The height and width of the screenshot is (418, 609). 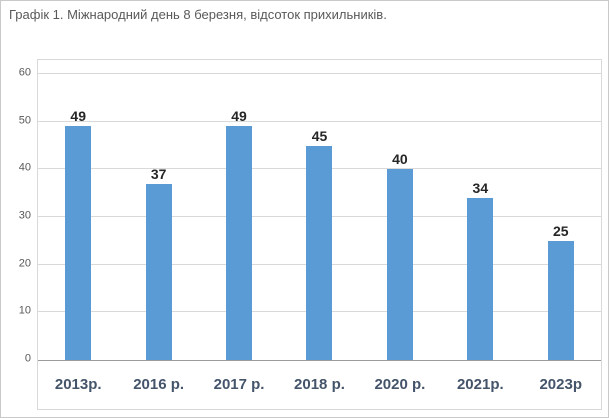 I want to click on y-axis: 0 10 20 30 40 50 60, so click(x=18, y=215).